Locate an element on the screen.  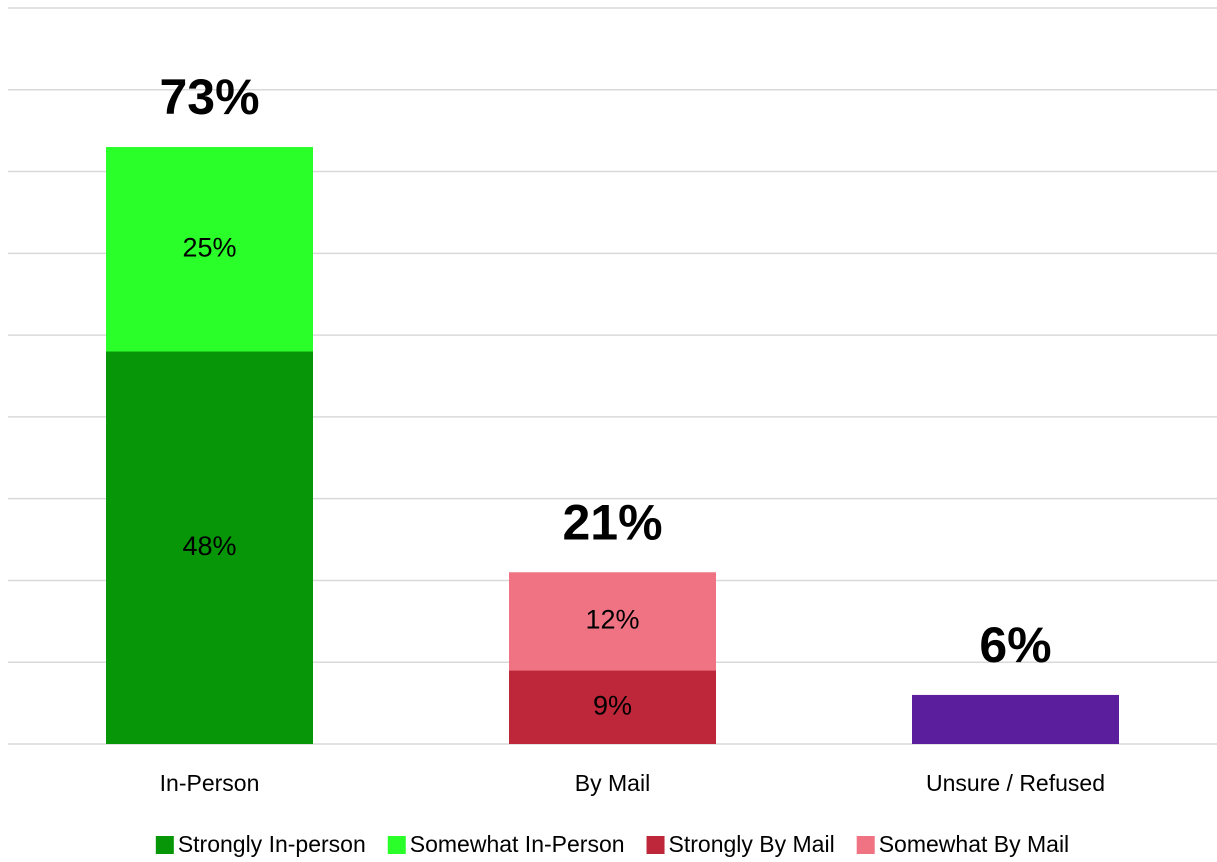
value-label: 48% is located at coordinates (209, 546).